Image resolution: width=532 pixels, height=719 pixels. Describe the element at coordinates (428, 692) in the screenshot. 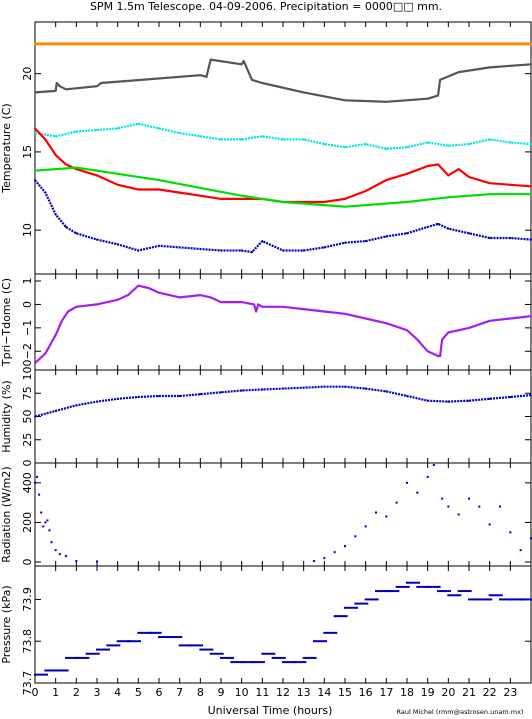

I see `x-tick-label: 19` at that location.